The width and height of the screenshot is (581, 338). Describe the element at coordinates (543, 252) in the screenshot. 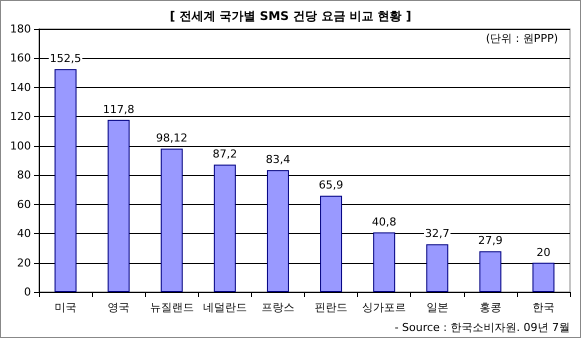

I see `data-label: 20` at that location.